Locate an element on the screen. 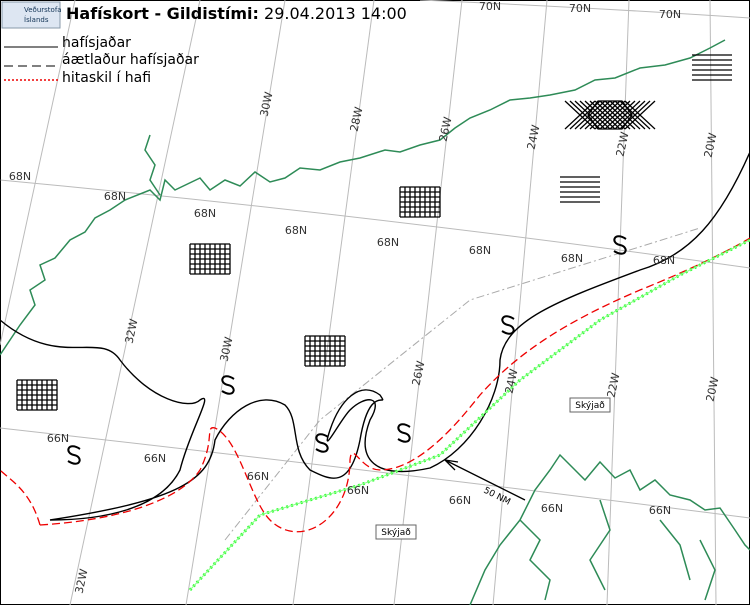  logo is located at coordinates (31, 15).